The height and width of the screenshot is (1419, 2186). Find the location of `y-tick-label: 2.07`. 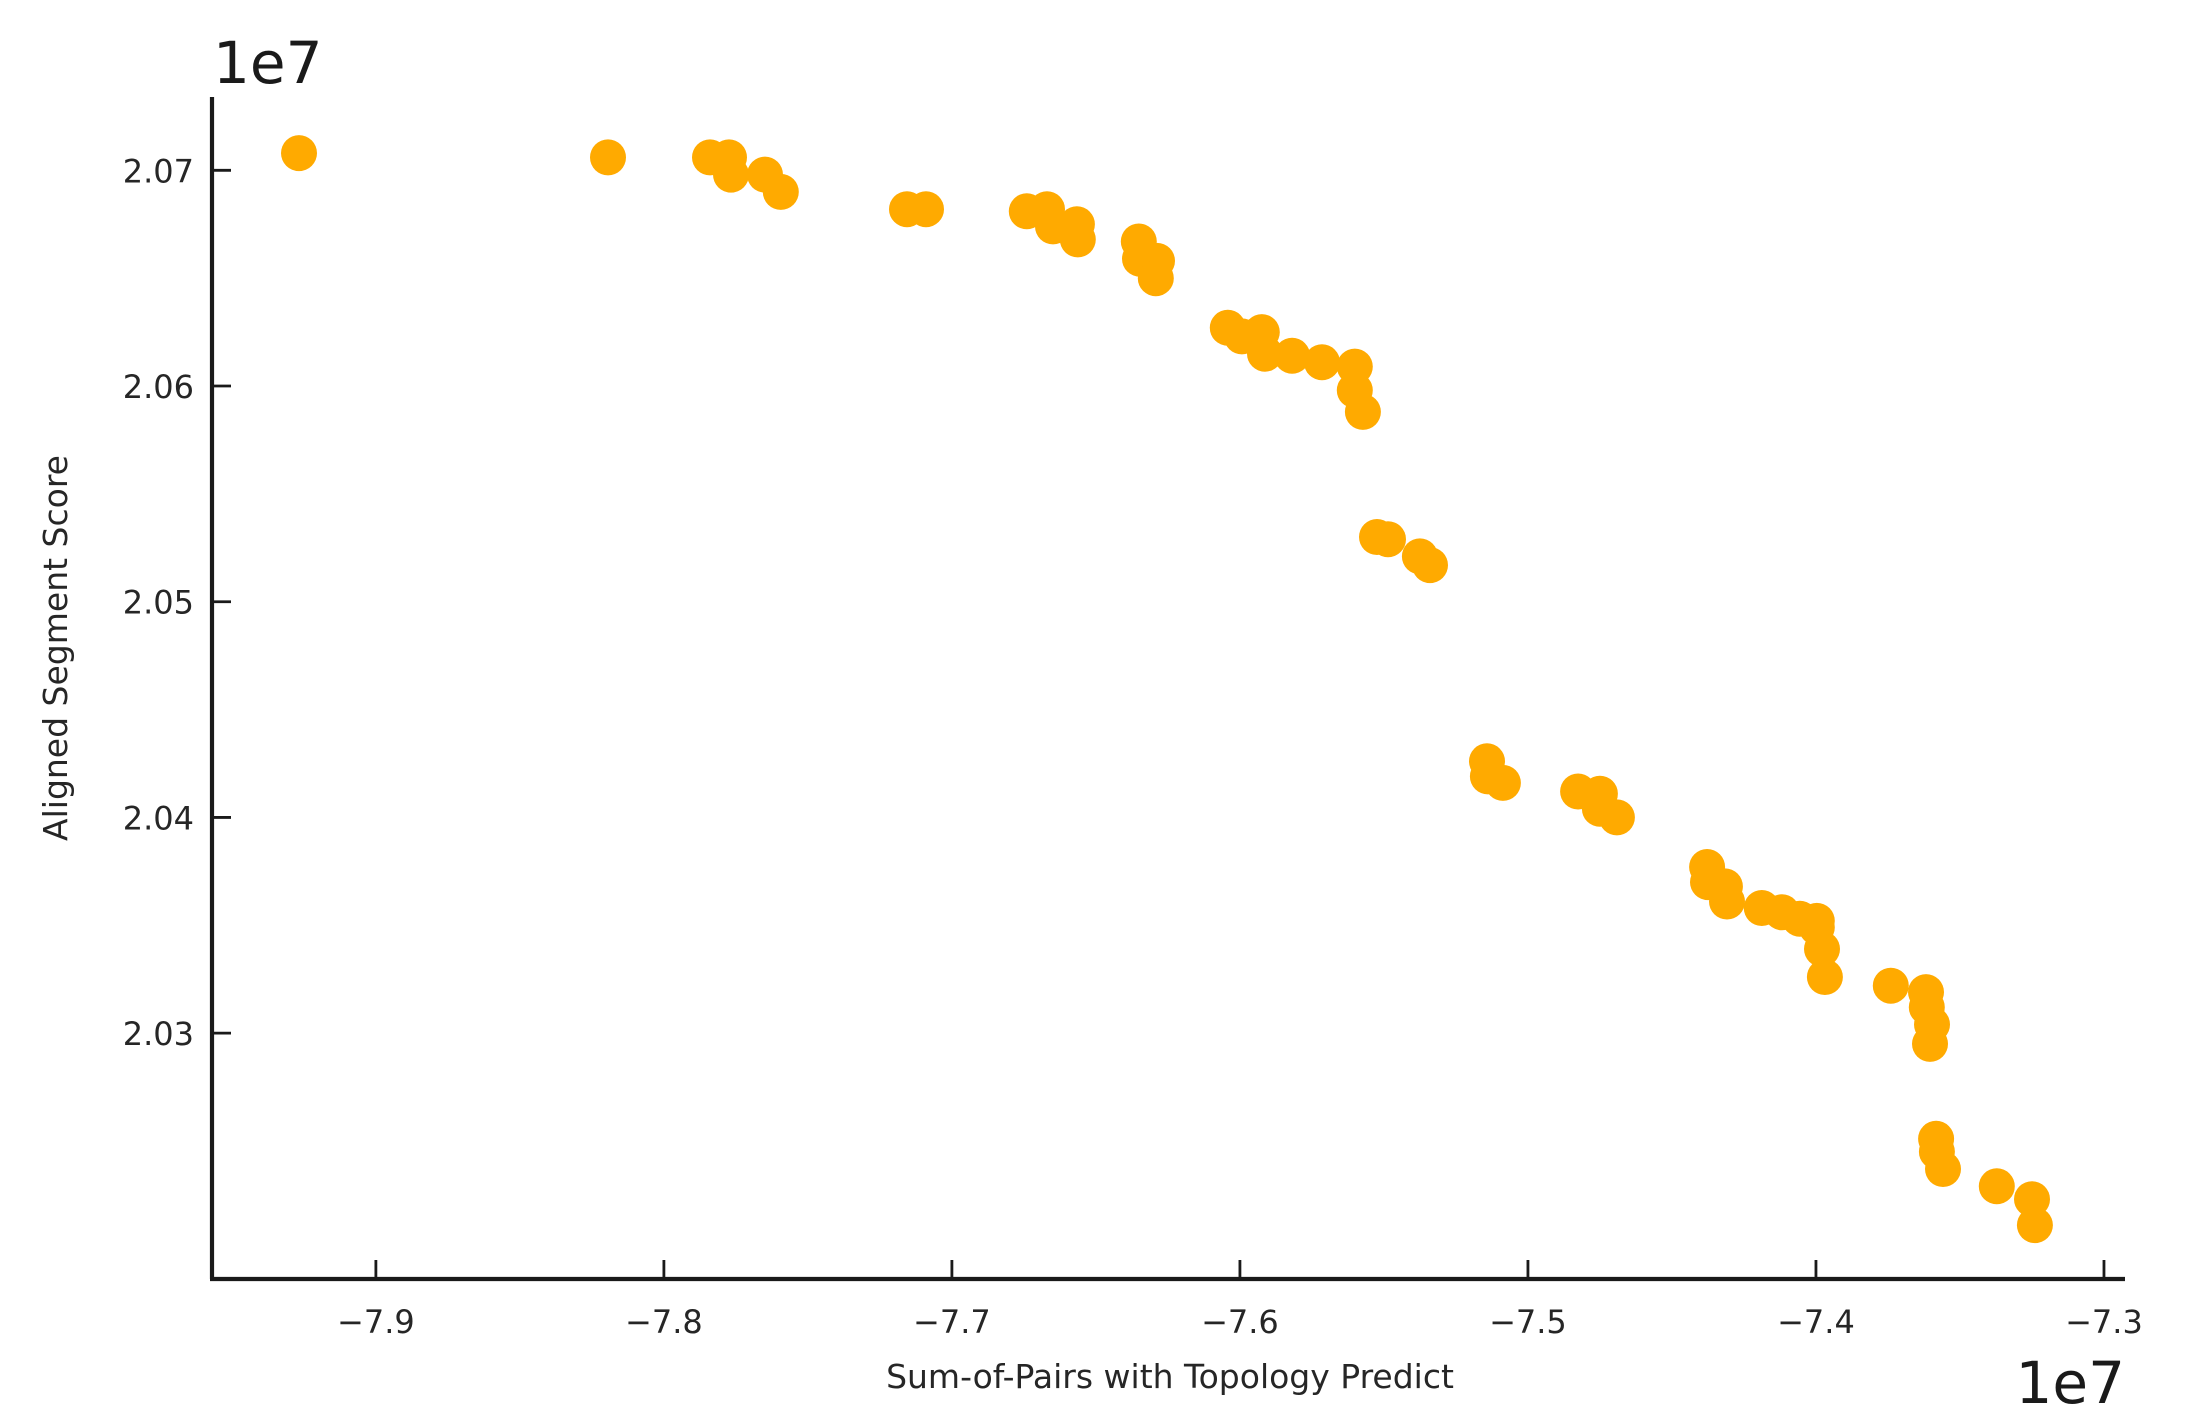

y-tick-label: 2.07 is located at coordinates (158, 171).